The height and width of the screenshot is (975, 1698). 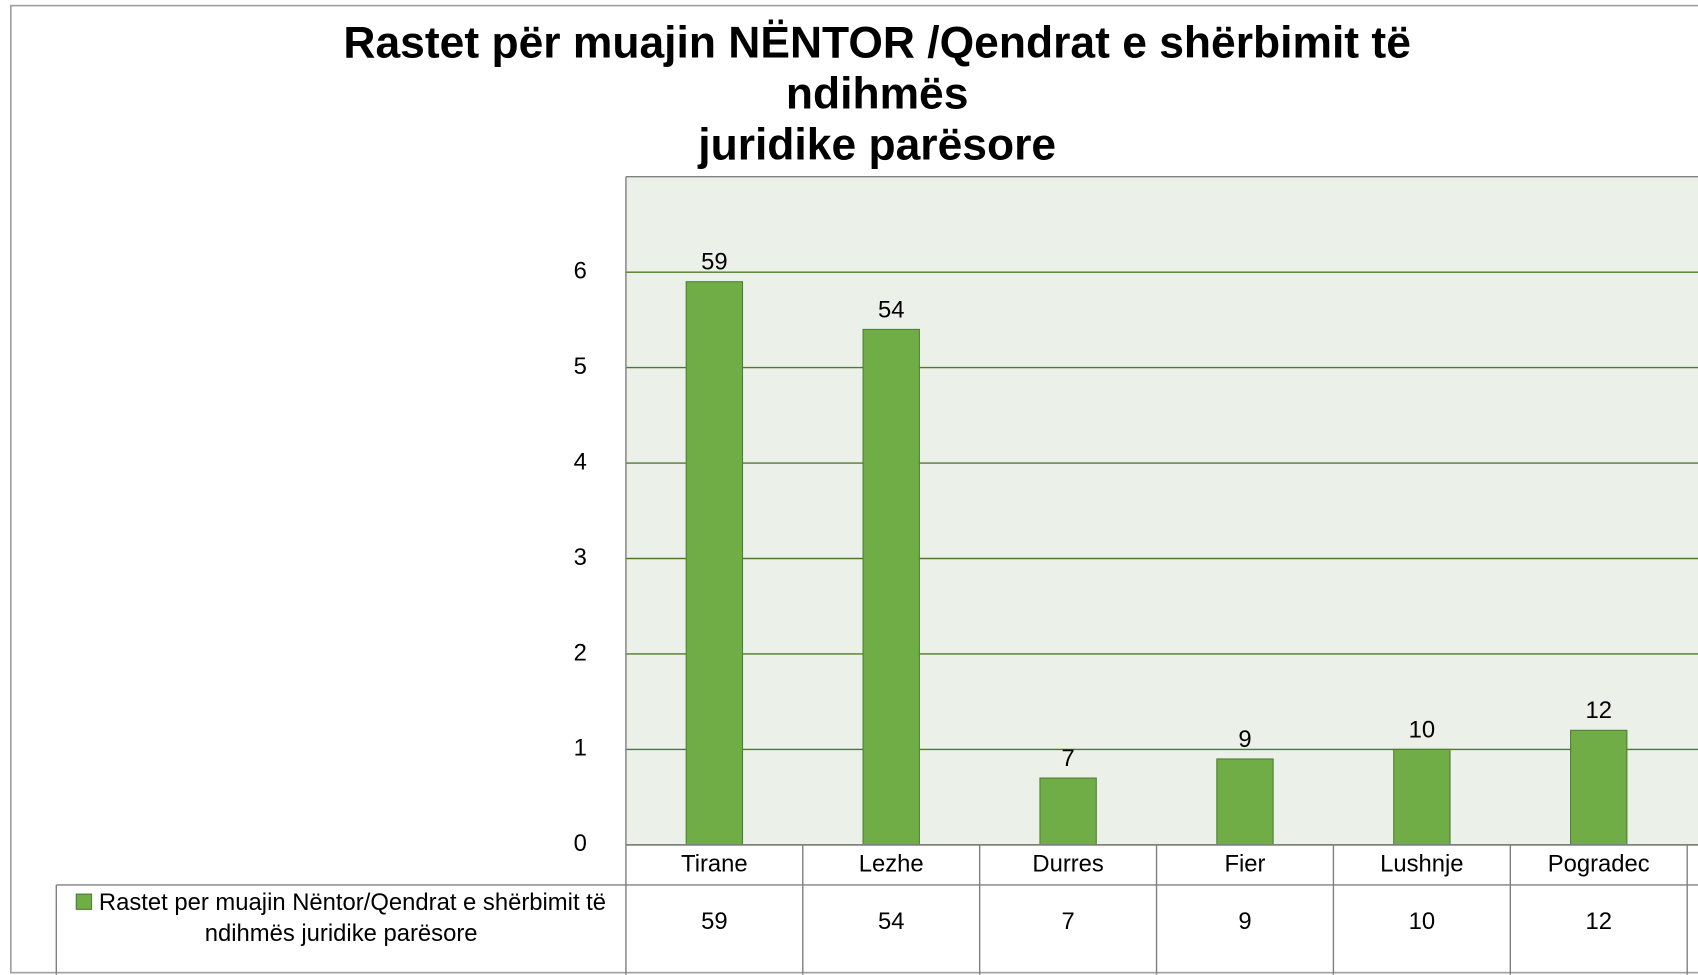 What do you see at coordinates (1067, 758) in the screenshot?
I see `data-label: 7` at bounding box center [1067, 758].